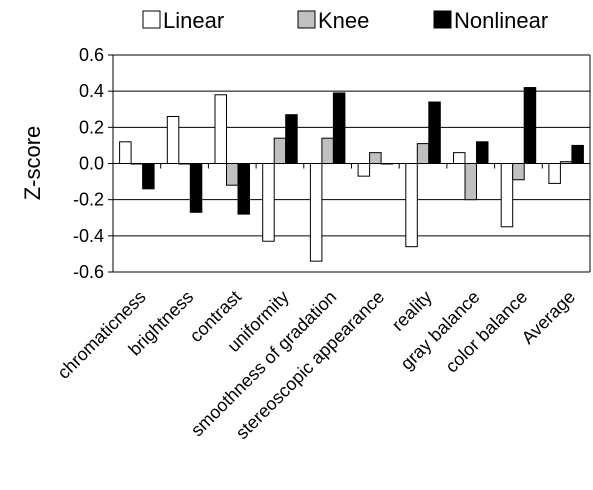 The image size is (593, 490). I want to click on y-tick-label: 0.0, so click(91, 164).